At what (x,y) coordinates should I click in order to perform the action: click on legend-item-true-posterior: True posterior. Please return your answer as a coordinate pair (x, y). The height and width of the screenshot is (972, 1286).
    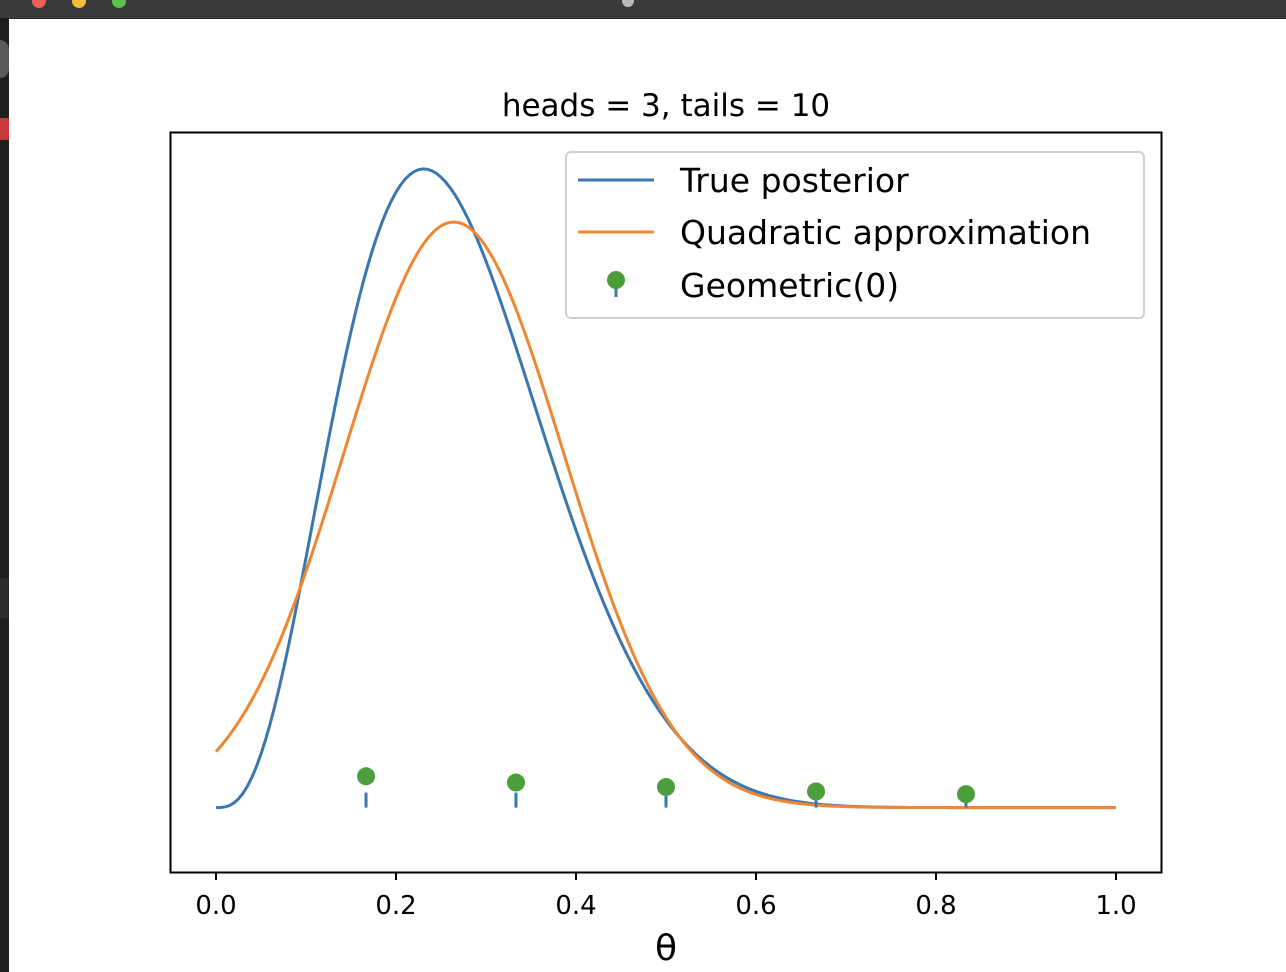
    Looking at the image, I should click on (743, 180).